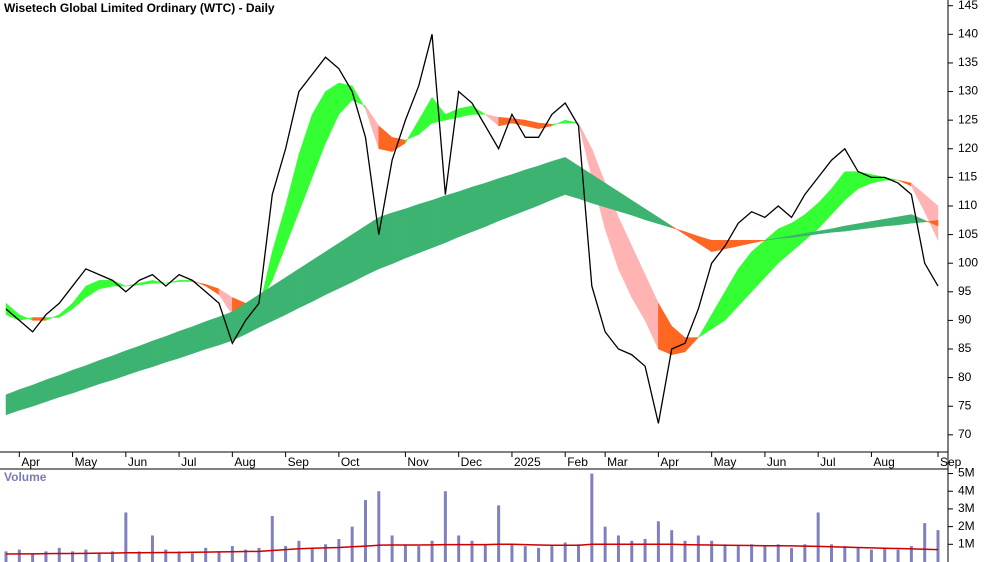 The width and height of the screenshot is (1000, 562). I want to click on y-tick-label: 130, so click(968, 91).